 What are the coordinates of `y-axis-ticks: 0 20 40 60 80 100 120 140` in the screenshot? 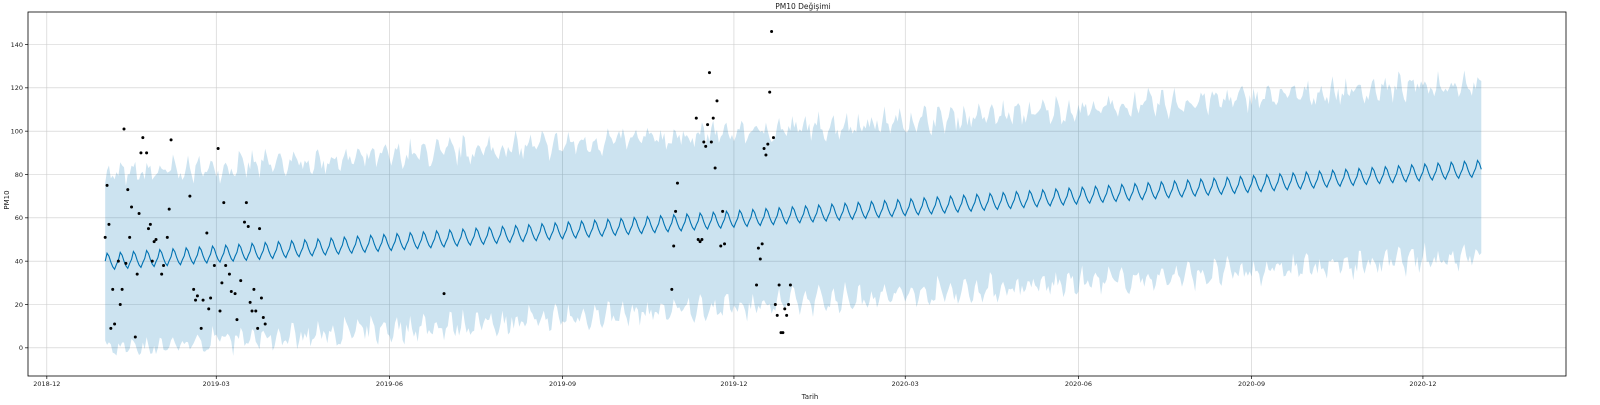 It's located at (19, 196).